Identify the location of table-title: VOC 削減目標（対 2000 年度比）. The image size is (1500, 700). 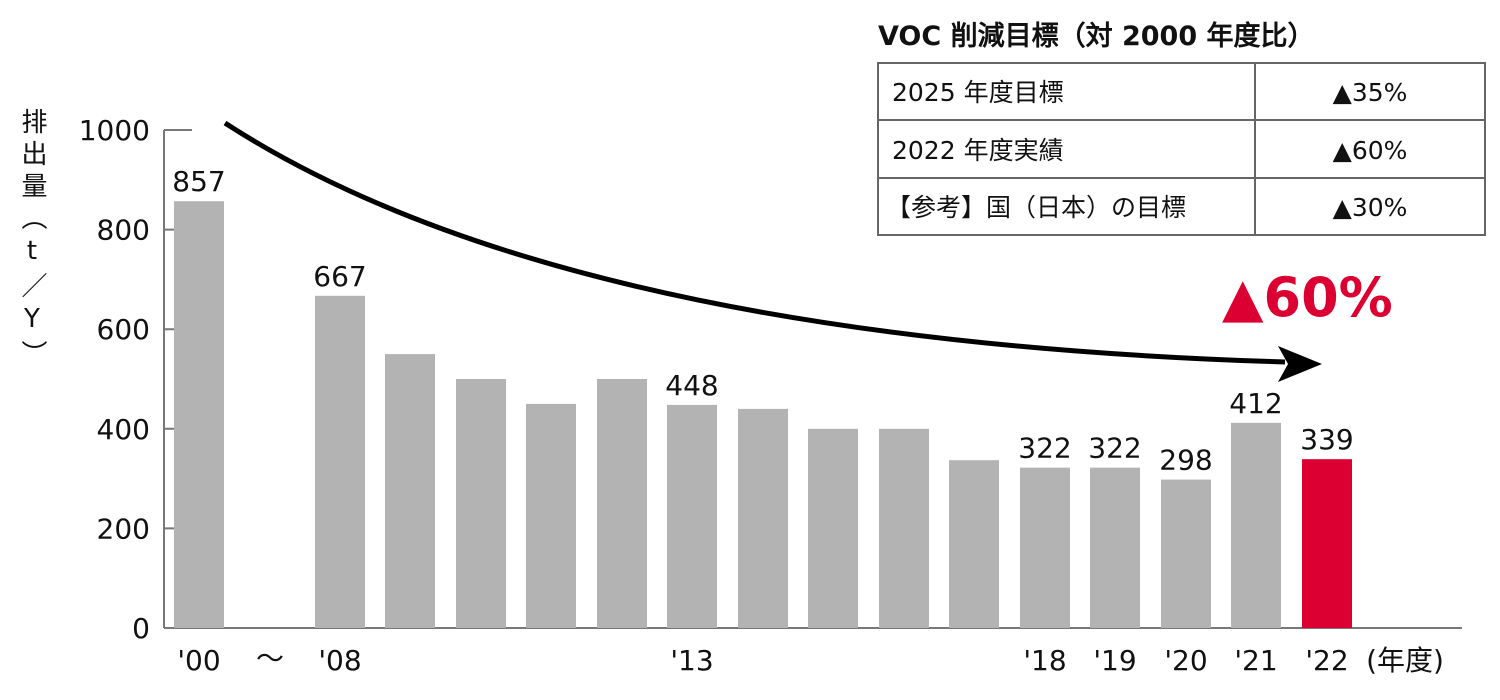
(1096, 36).